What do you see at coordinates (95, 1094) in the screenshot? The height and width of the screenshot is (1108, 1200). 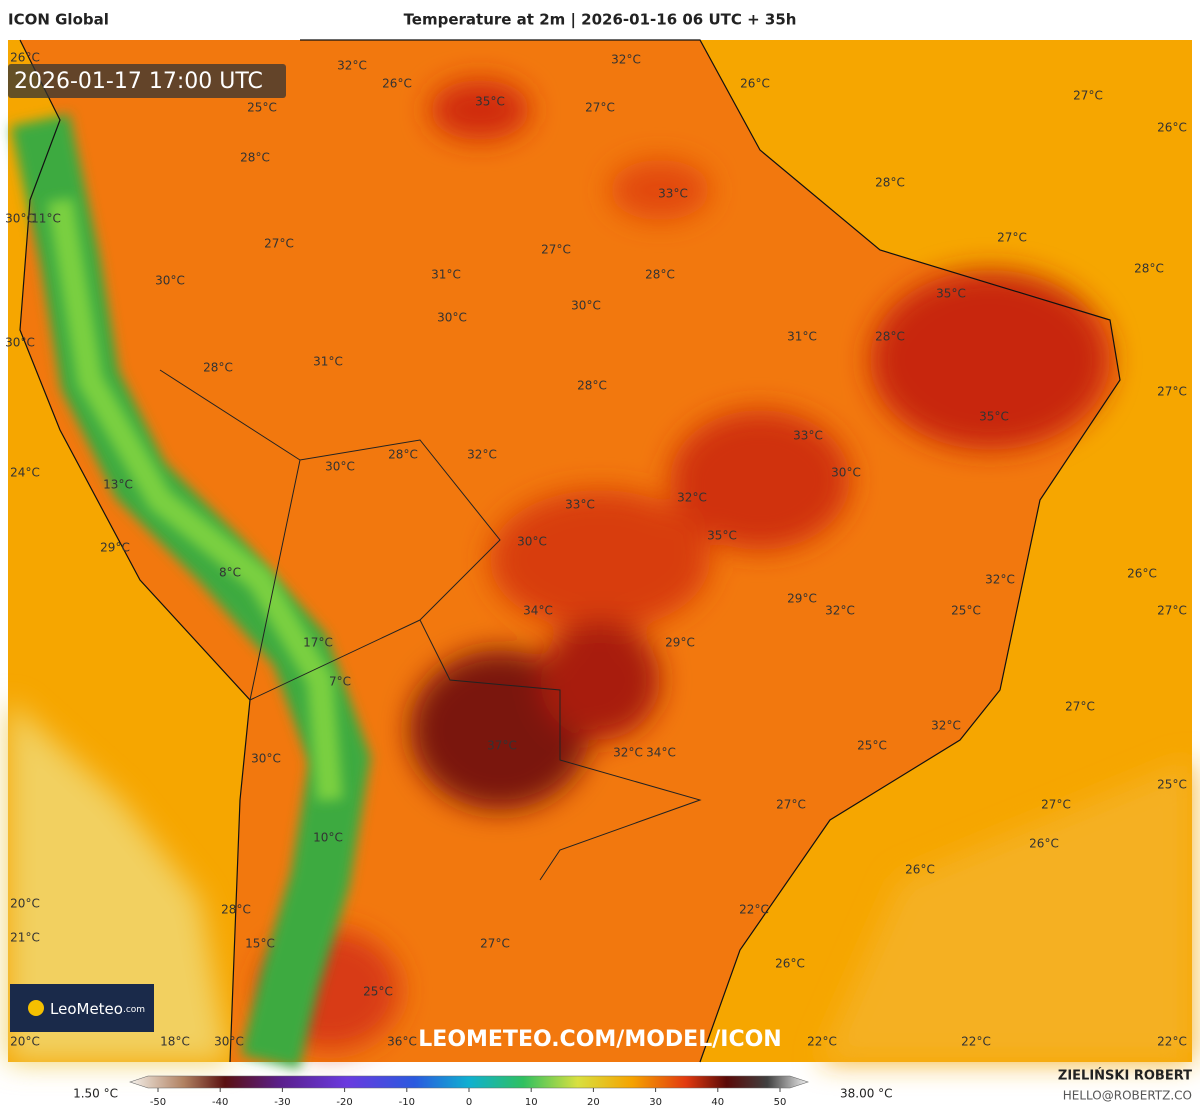 I see `legend-min: 1.50 °C` at bounding box center [95, 1094].